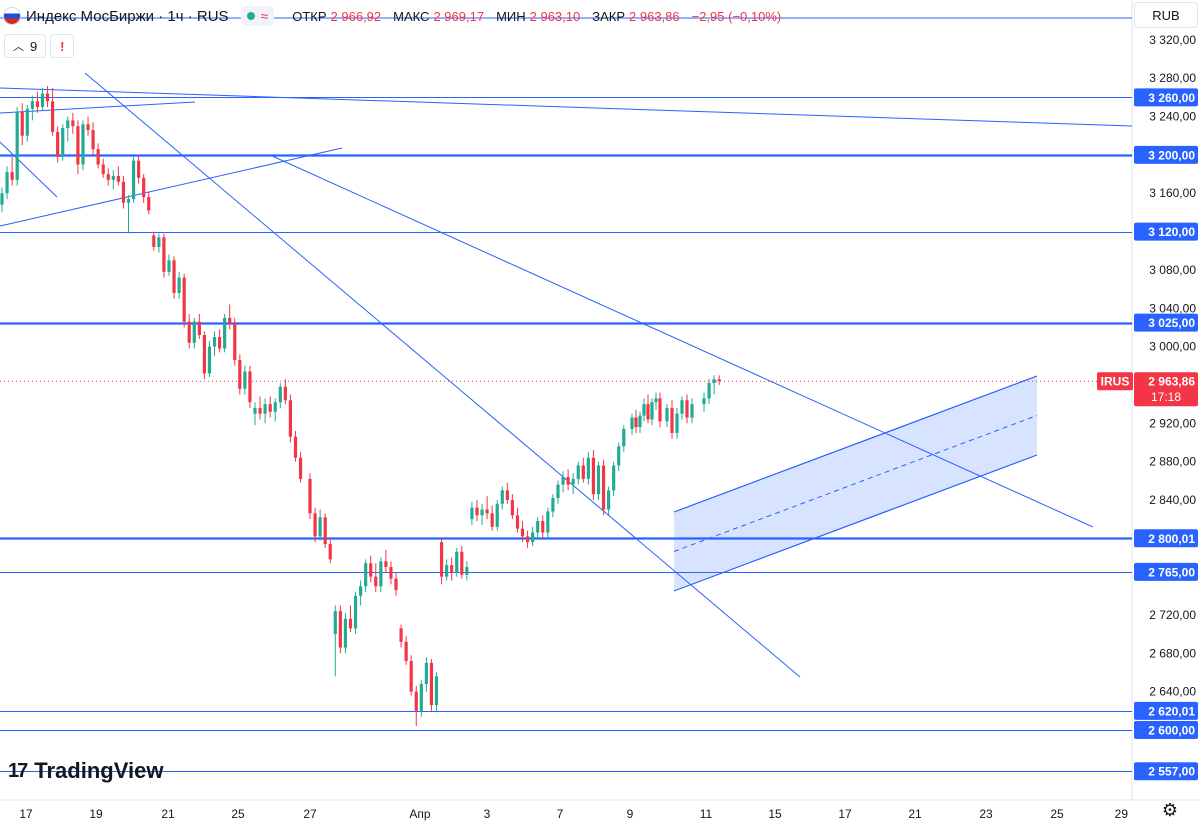 The width and height of the screenshot is (1200, 824). I want to click on regression-channel, so click(855, 483).